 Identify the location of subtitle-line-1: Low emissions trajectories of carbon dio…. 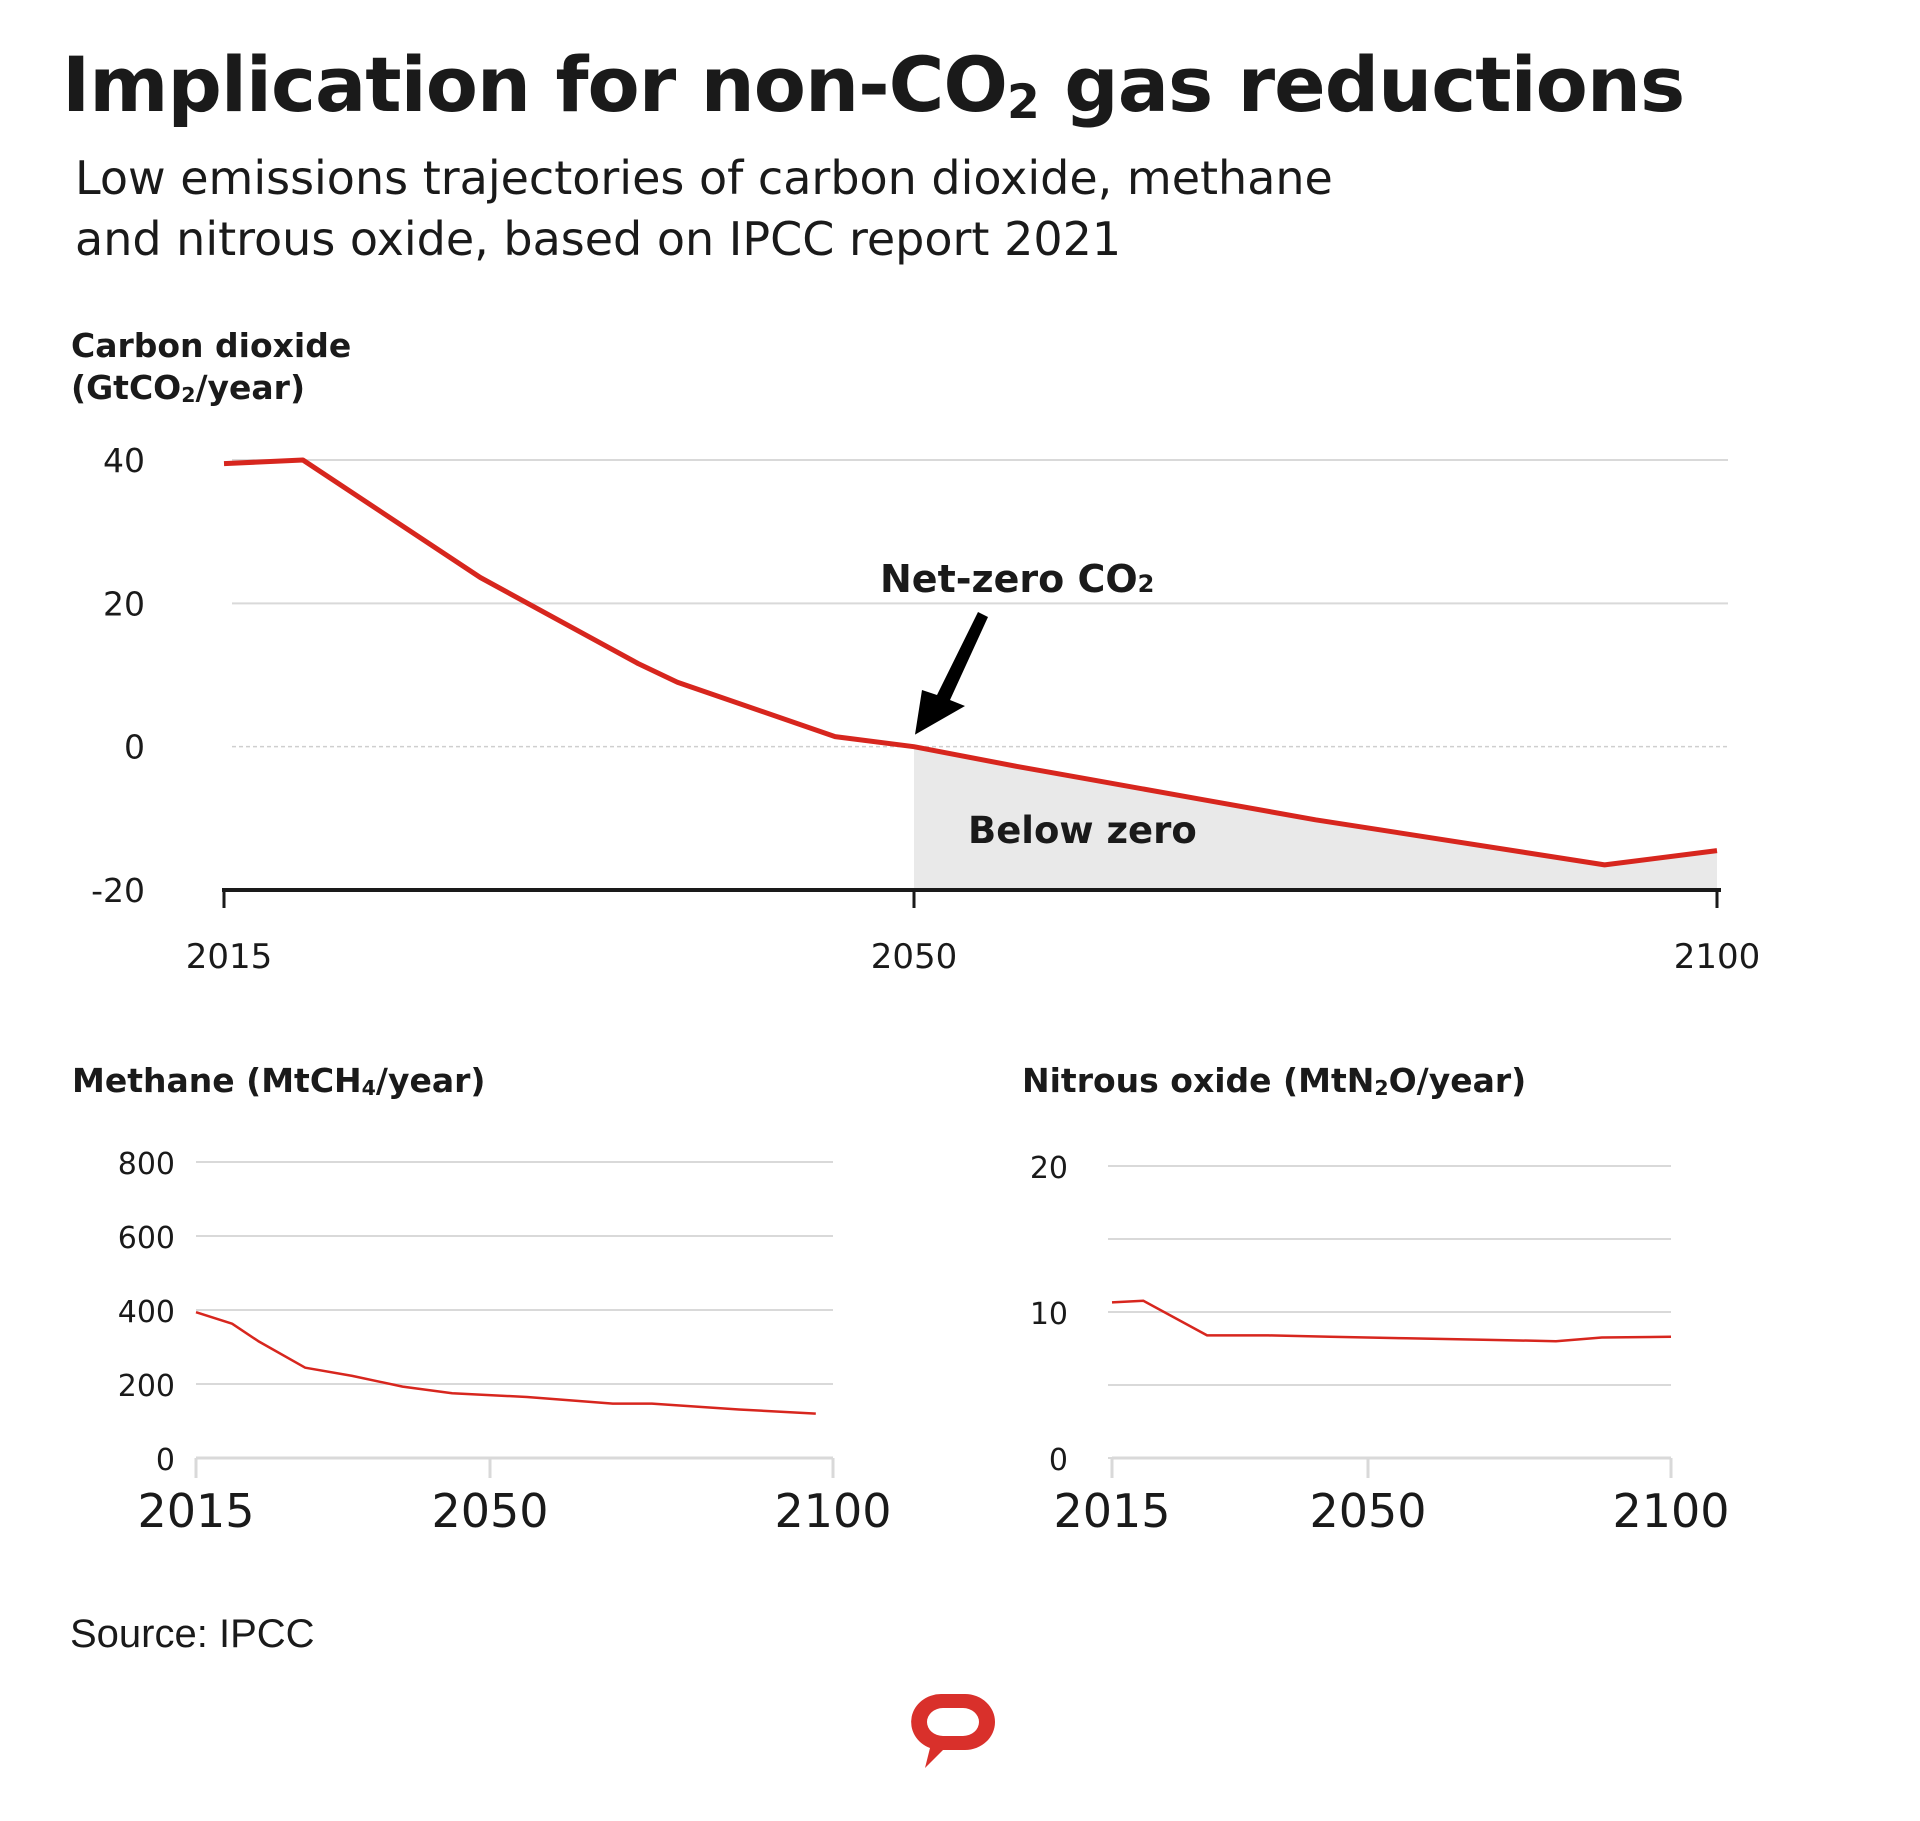
(704, 178).